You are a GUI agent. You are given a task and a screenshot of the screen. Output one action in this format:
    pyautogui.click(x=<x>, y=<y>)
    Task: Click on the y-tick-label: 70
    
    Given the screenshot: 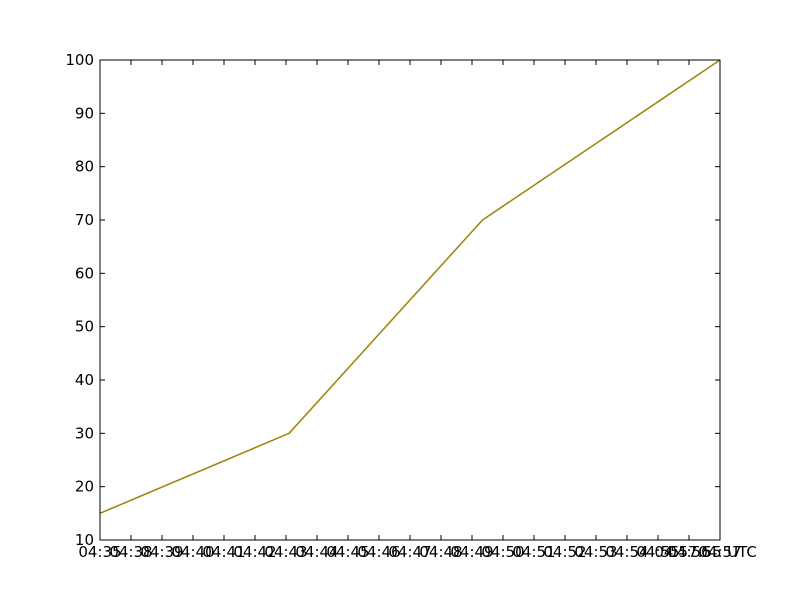 What is the action you would take?
    pyautogui.click(x=84, y=220)
    